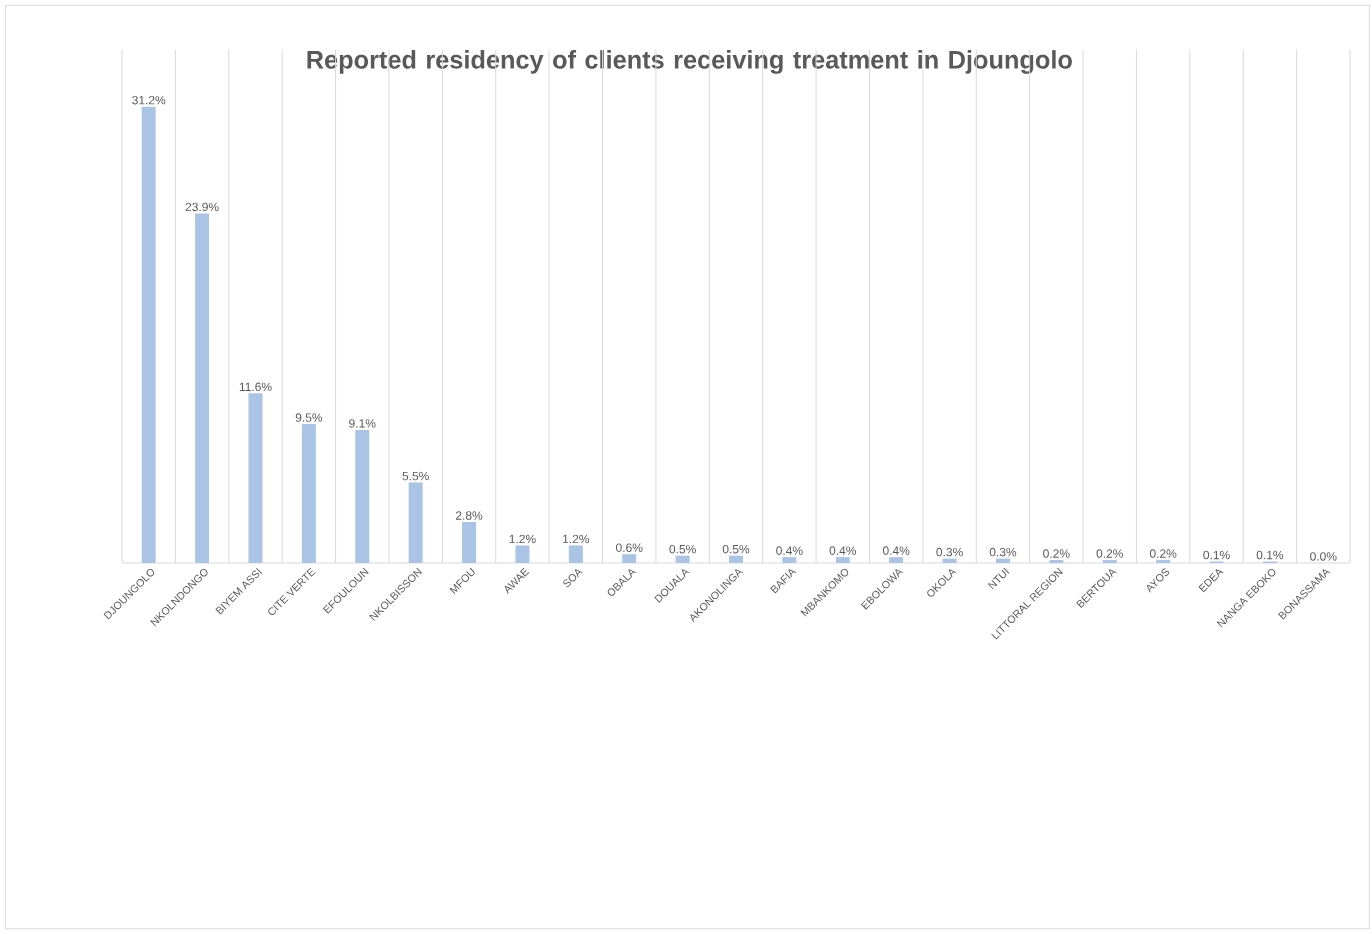 Image resolution: width=1372 pixels, height=934 pixels. What do you see at coordinates (689, 62) in the screenshot?
I see `chart-title: Reported residency of clients receiving treatment in Djoungolo` at bounding box center [689, 62].